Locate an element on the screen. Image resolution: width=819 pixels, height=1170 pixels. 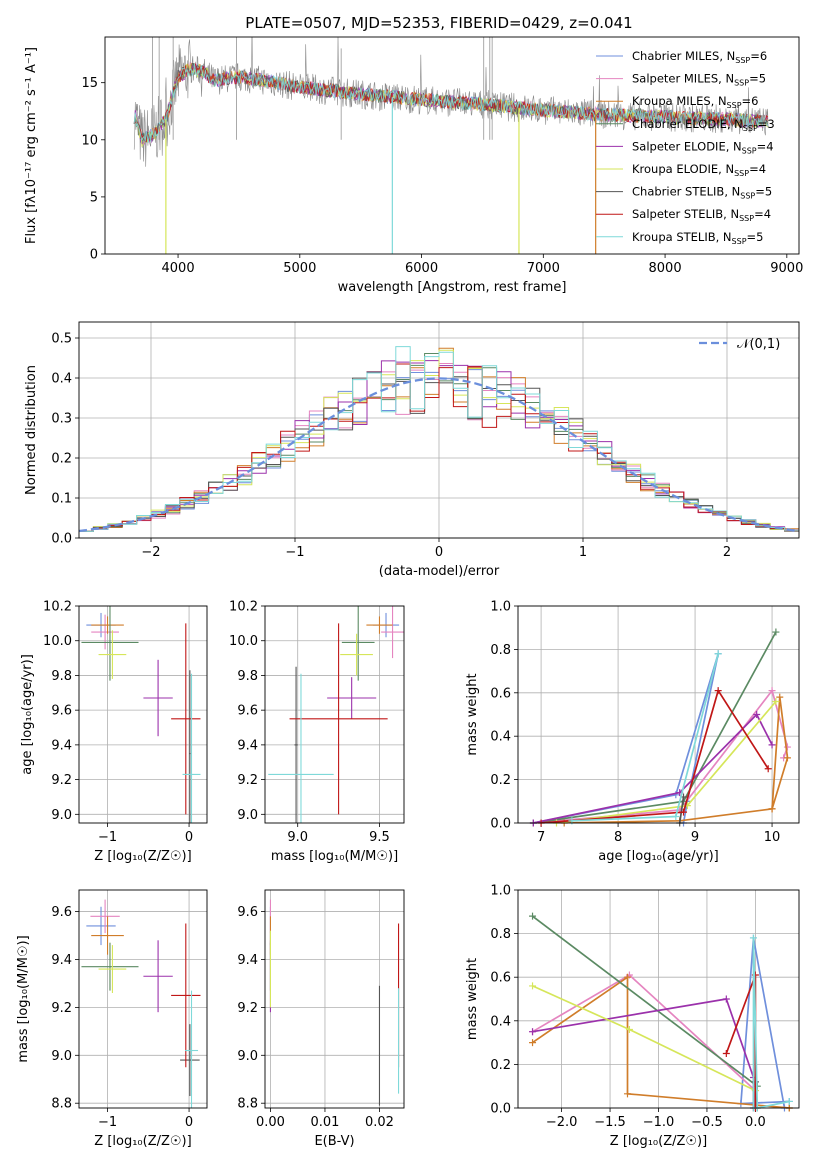
y-tick-label: 0.0 is located at coordinates (500, 1109).